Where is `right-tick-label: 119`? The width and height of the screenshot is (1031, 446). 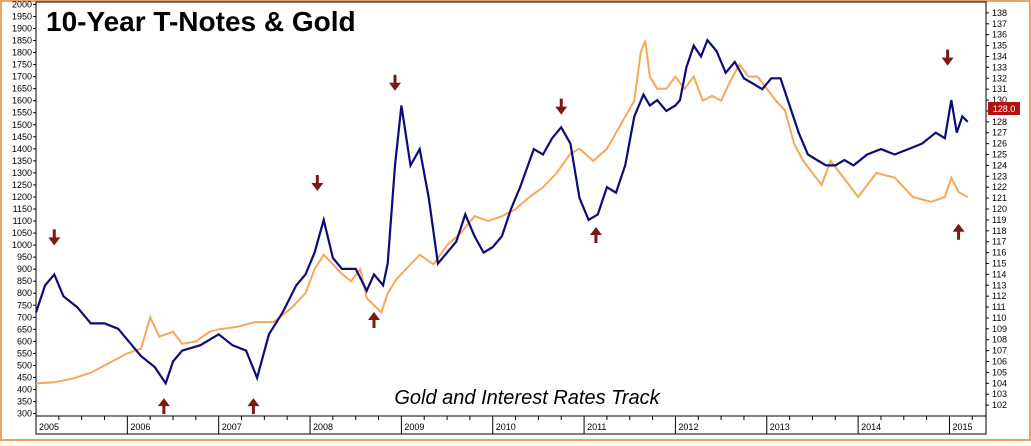 right-tick-label: 119 is located at coordinates (999, 220).